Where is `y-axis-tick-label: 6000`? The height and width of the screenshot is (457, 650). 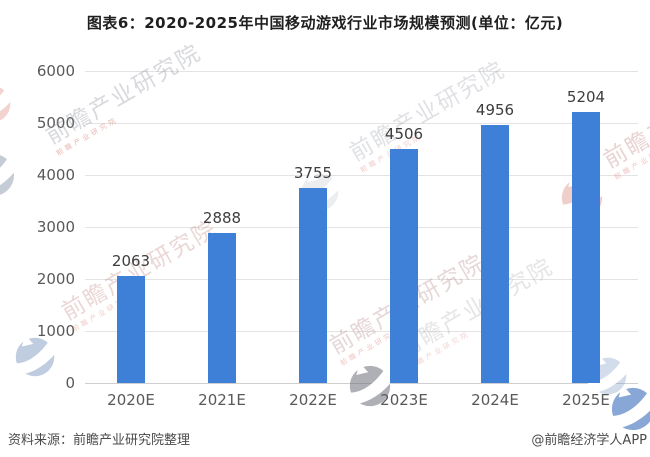 y-axis-tick-label: 6000 is located at coordinates (55, 71).